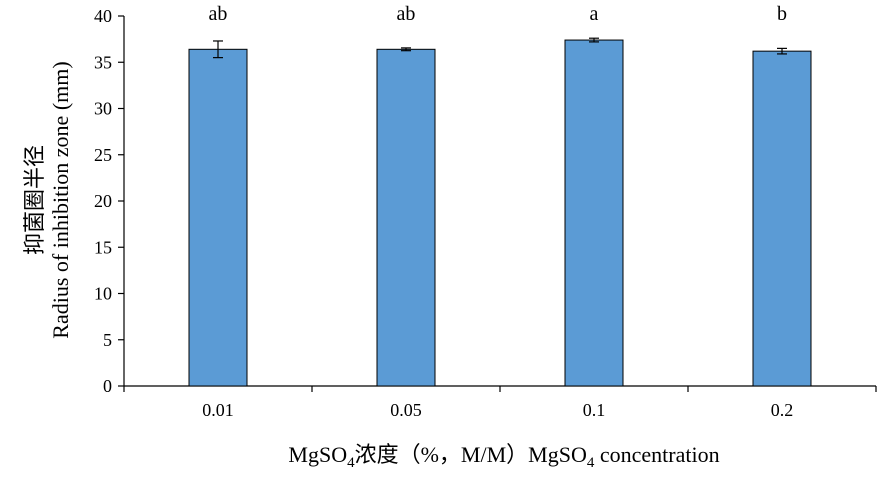 Image resolution: width=886 pixels, height=479 pixels. What do you see at coordinates (60, 199) in the screenshot?
I see `y-axis-title-en: Radius of inhibition zone (mm)` at bounding box center [60, 199].